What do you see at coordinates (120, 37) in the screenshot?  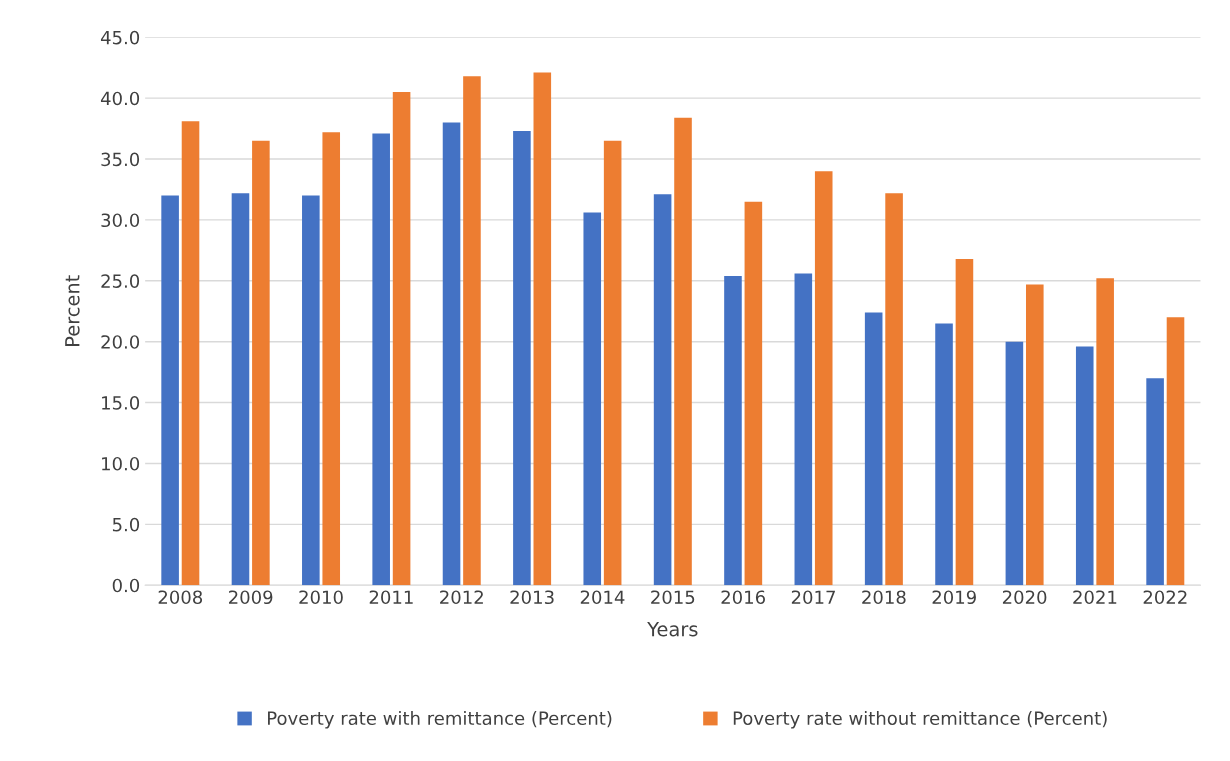 I see `y-tick-label: 45.0` at bounding box center [120, 37].